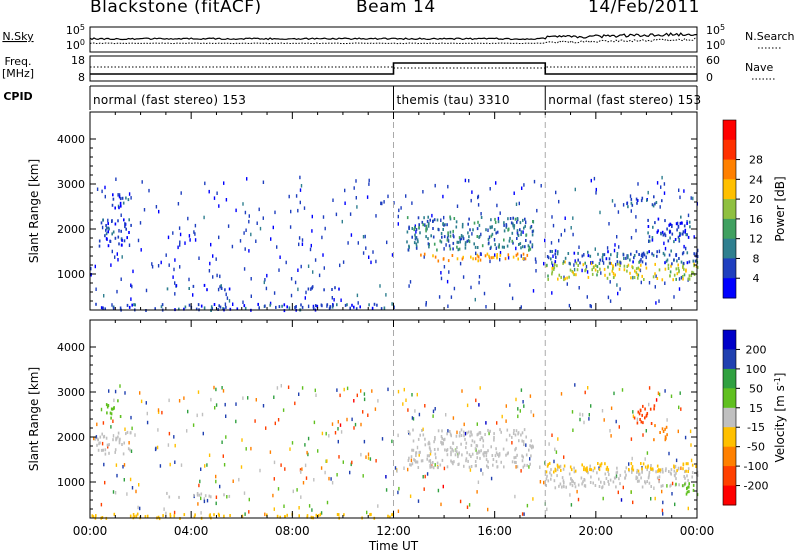 This screenshot has height=554, width=800. Describe the element at coordinates (715, 45) in the screenshot. I see `noise-right-tick-bottom: 100` at that location.